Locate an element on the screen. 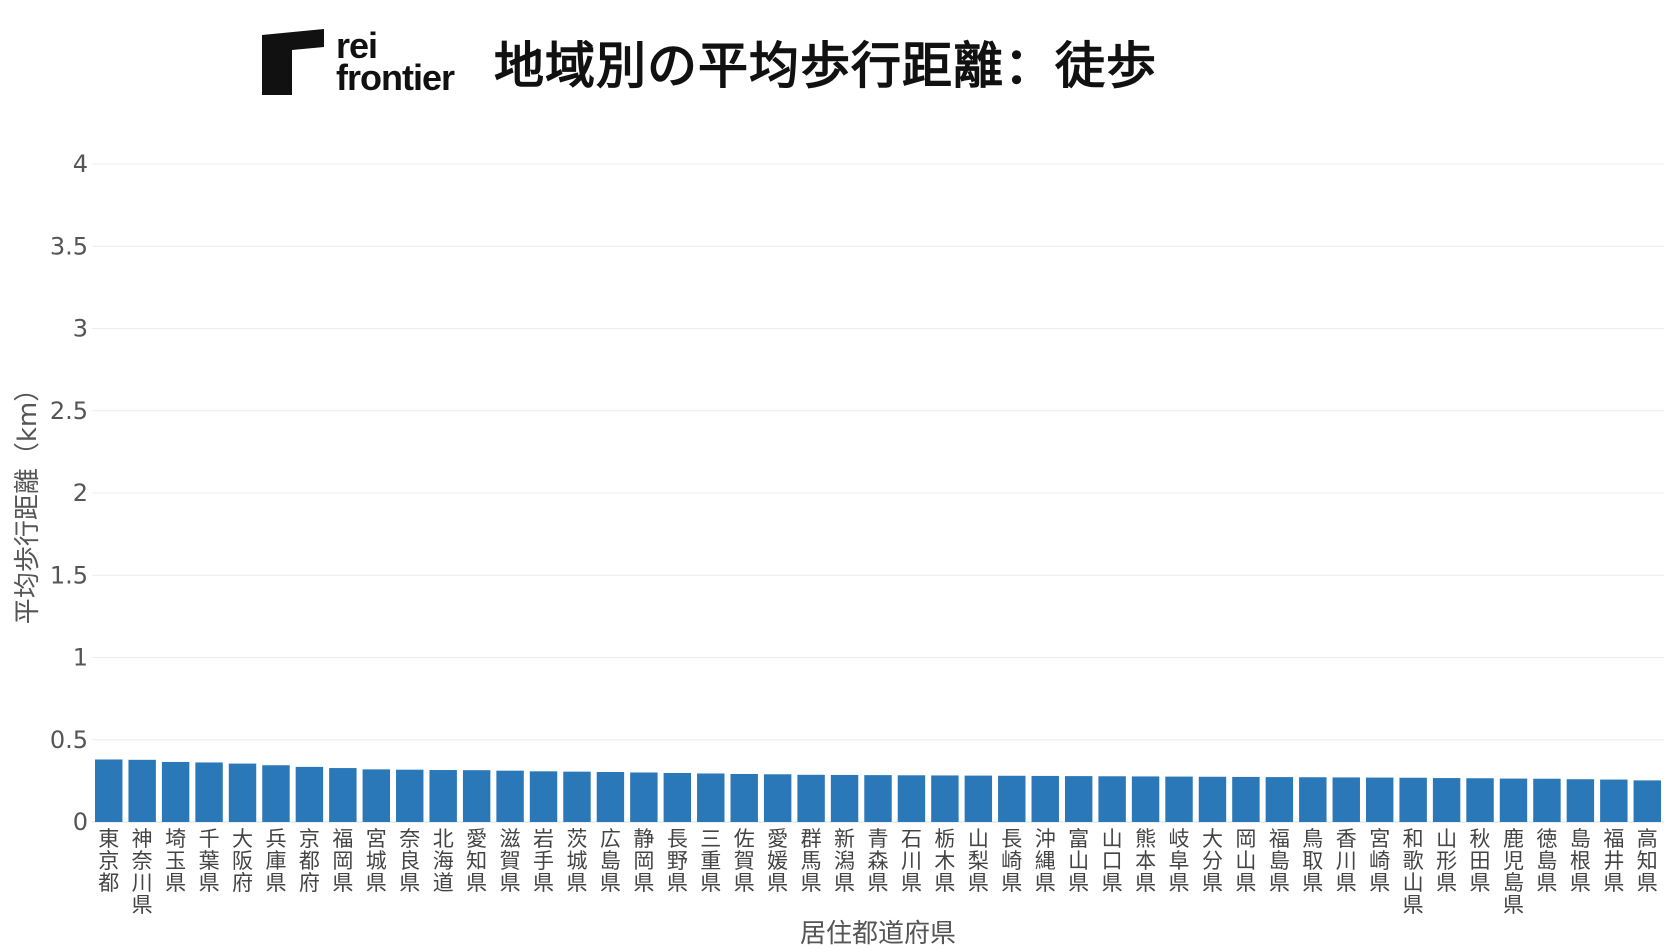  chart-header: rei frontier 地域別の平均歩行距離：徒歩 is located at coordinates (709, 62).